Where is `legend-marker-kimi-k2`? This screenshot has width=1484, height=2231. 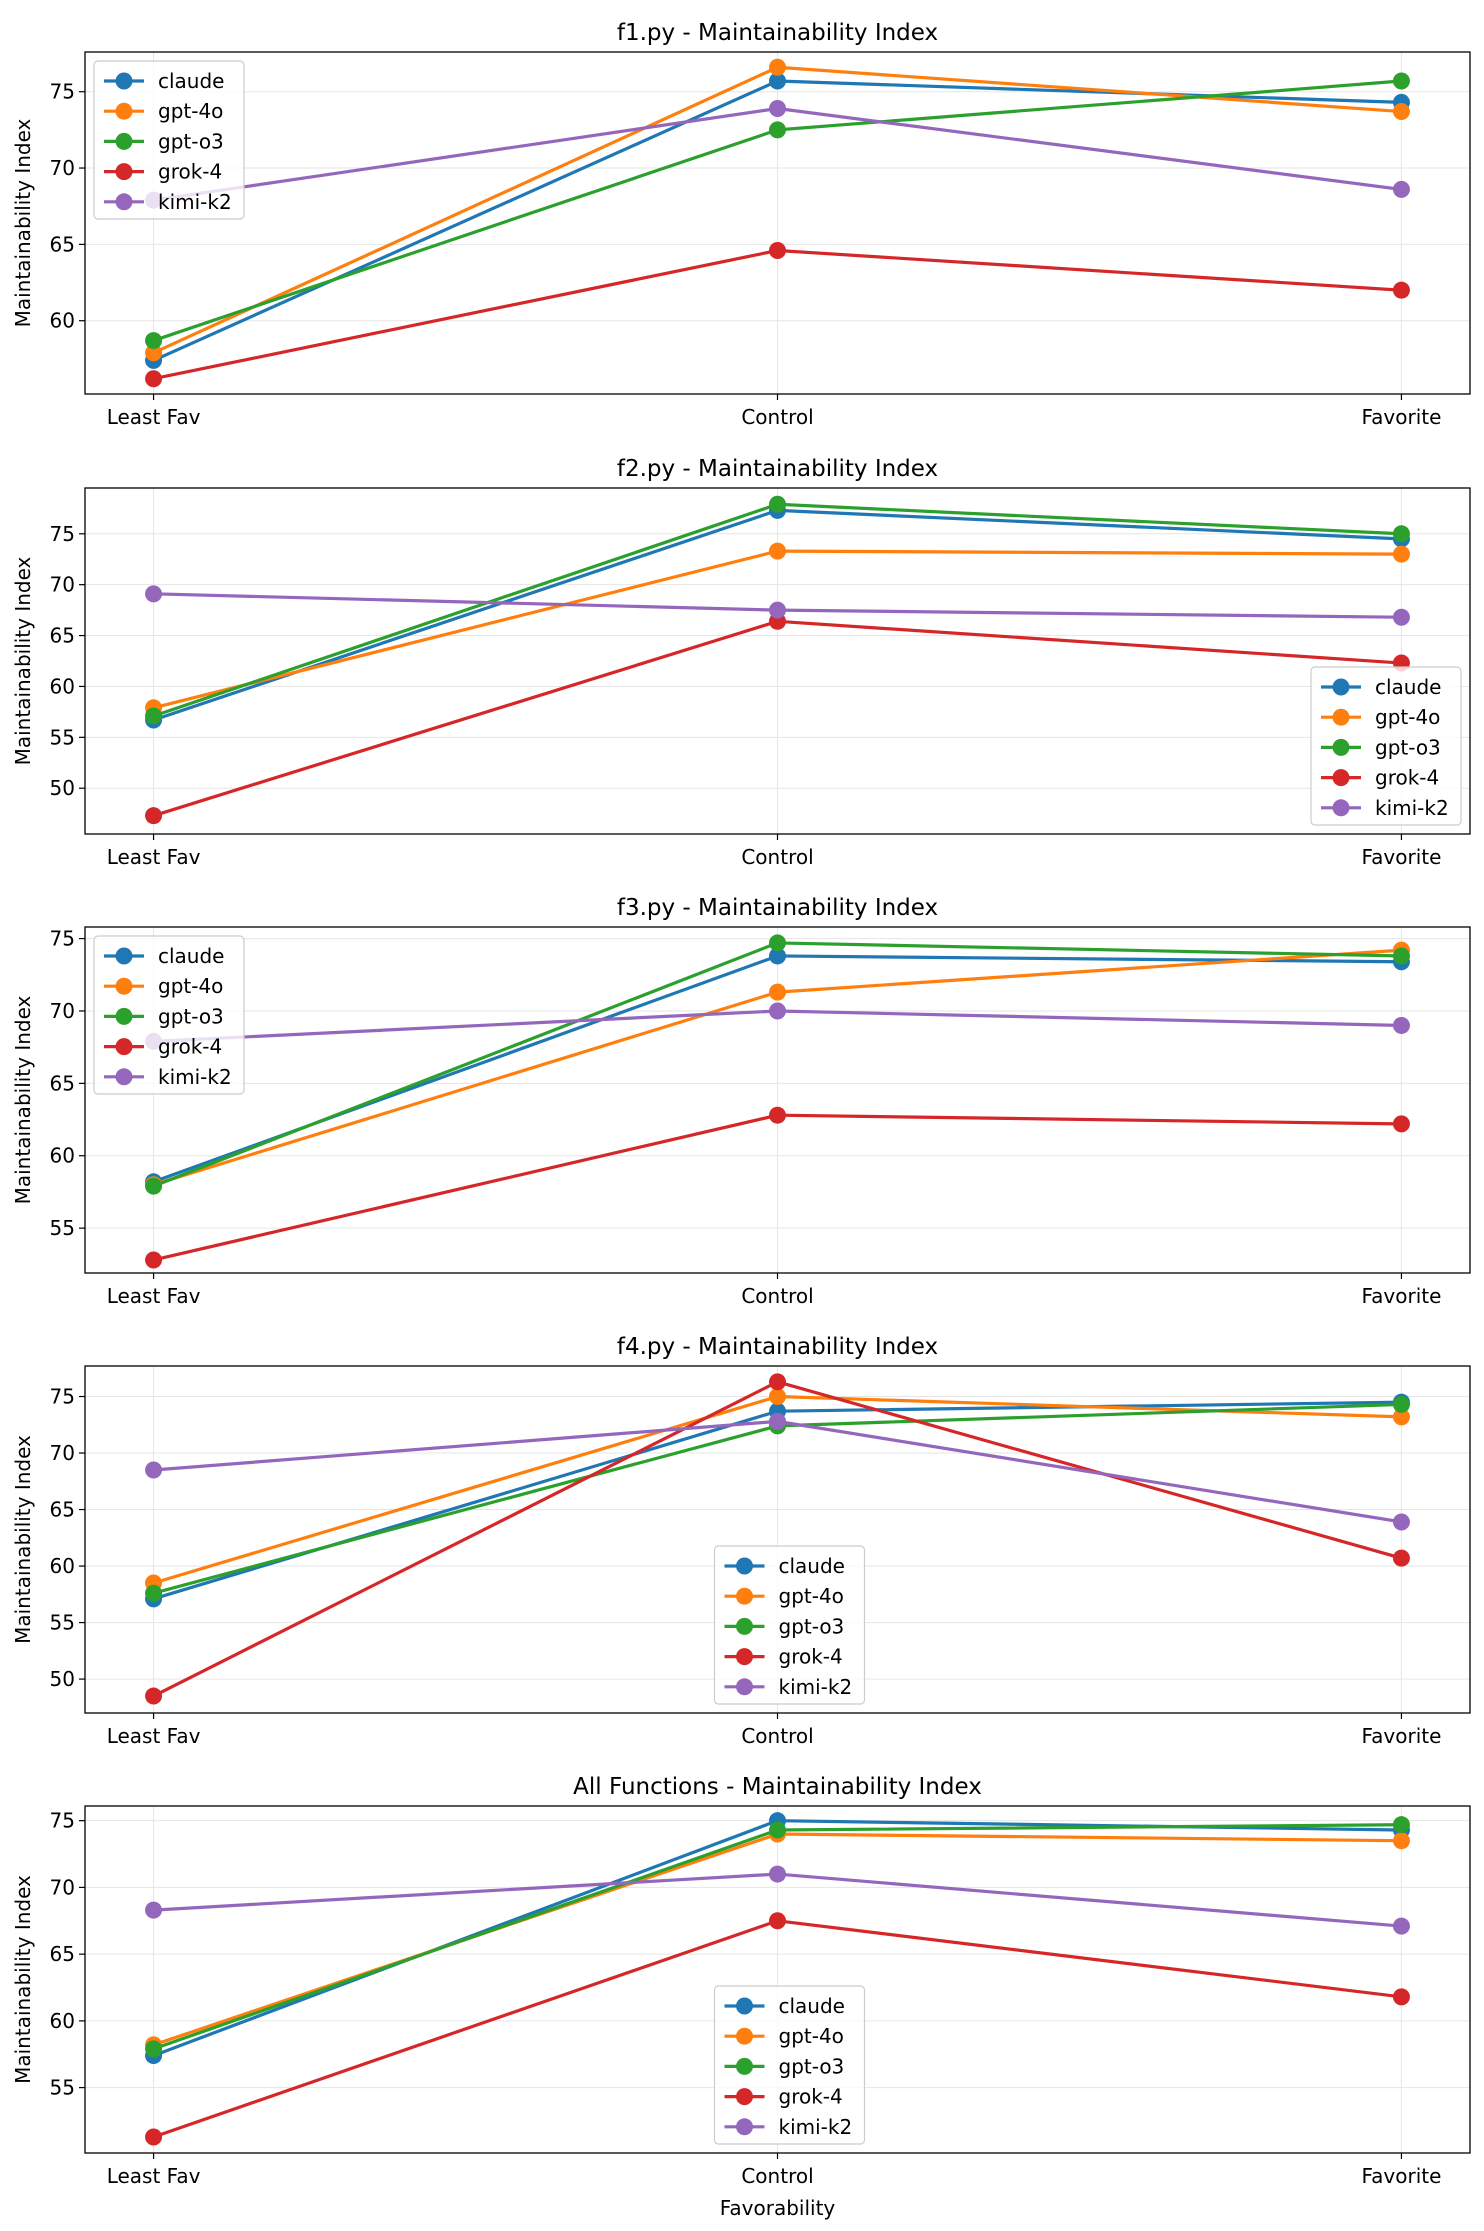 legend-marker-kimi-k2 is located at coordinates (124, 1077).